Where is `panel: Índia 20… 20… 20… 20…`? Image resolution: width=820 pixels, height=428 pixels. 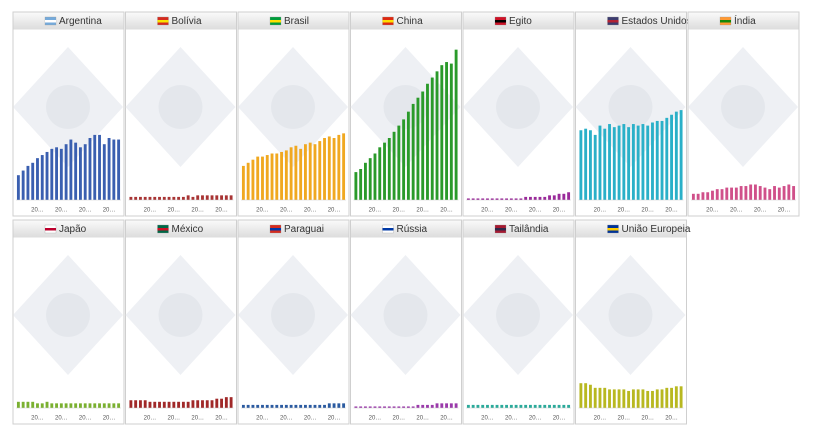
panel: Índia 20… 20… 20… 20… is located at coordinates (743, 114).